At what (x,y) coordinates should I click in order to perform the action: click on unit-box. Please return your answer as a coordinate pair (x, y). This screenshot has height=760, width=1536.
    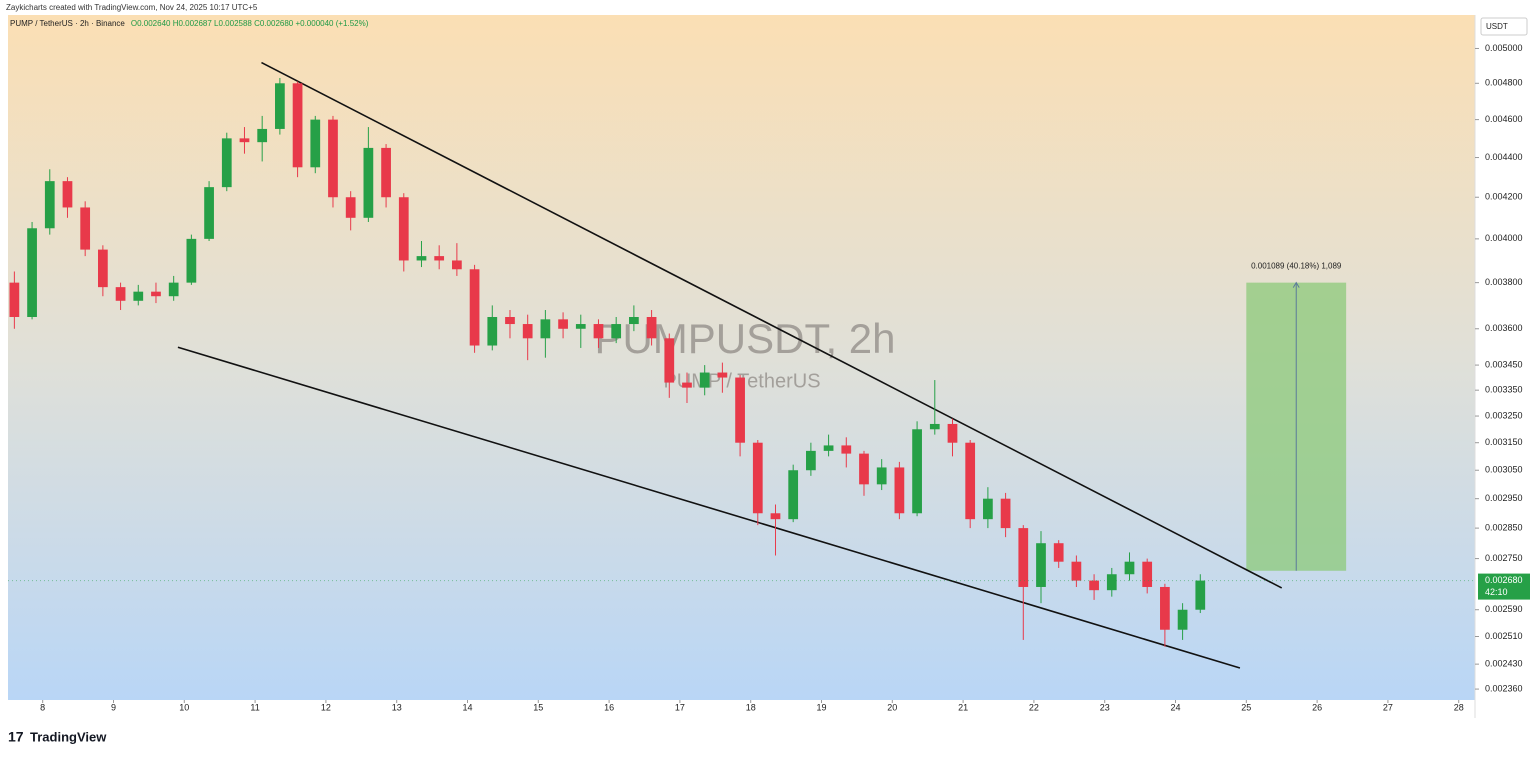
    Looking at the image, I should click on (1504, 26).